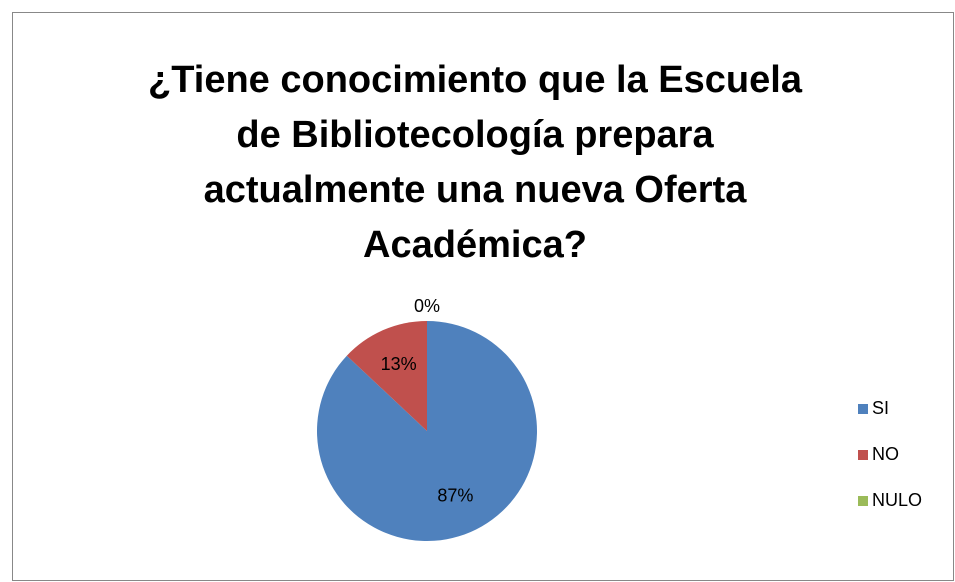 This screenshot has width=955, height=582. What do you see at coordinates (476, 190) in the screenshot?
I see `chart-title: actualmente una nueva Oferta` at bounding box center [476, 190].